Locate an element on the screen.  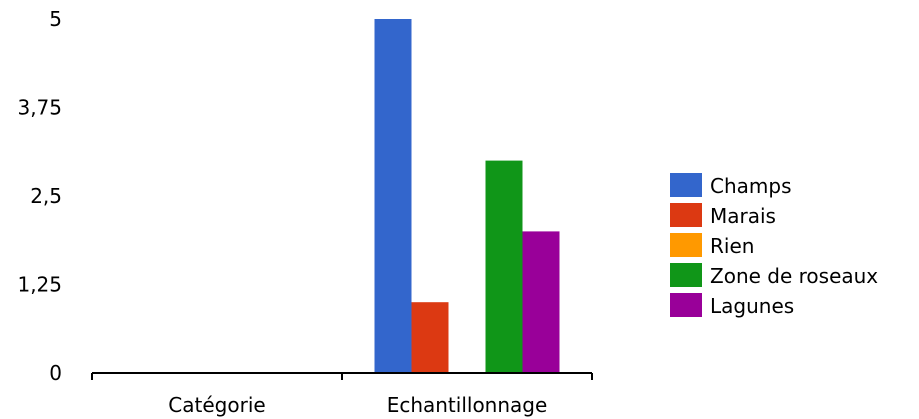
legend-item: Zone de roseaux is located at coordinates (774, 275).